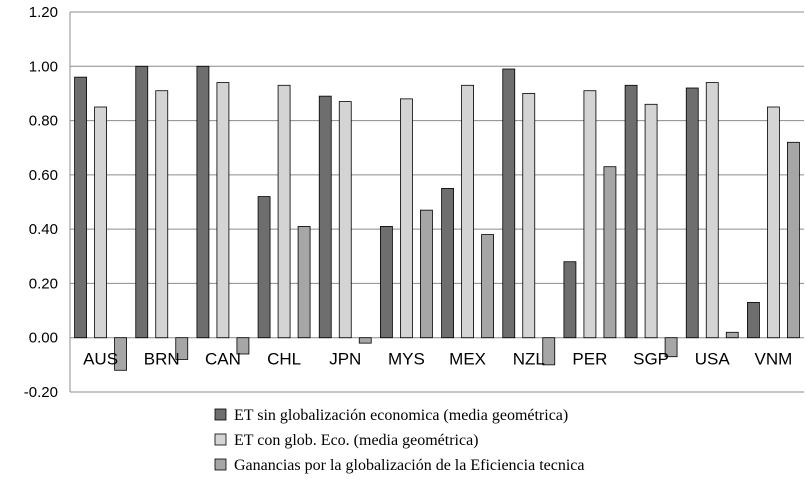 Image resolution: width=806 pixels, height=496 pixels. Describe the element at coordinates (43, 283) in the screenshot. I see `y-tick-label: 0.20` at that location.